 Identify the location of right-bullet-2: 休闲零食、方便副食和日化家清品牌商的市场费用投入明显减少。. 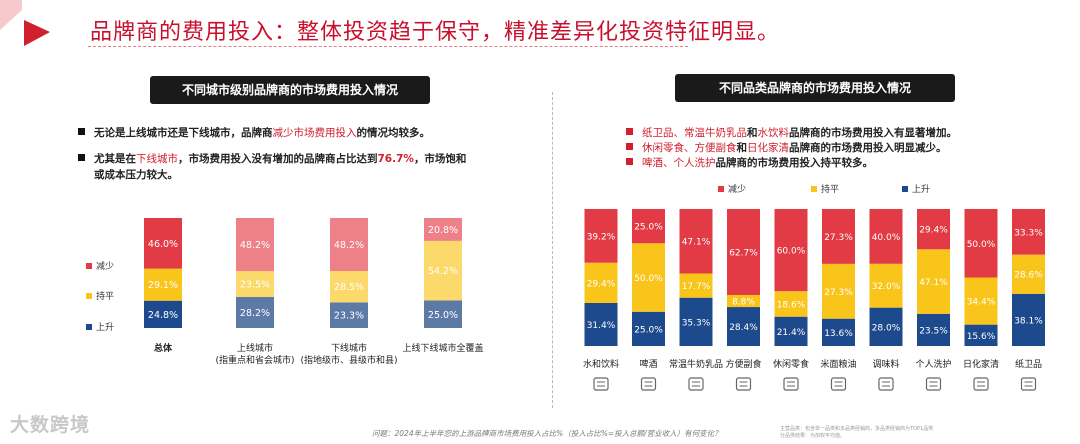
(846, 148).